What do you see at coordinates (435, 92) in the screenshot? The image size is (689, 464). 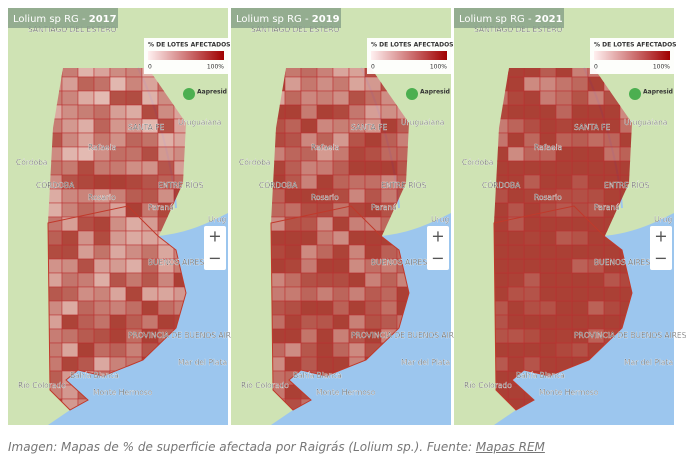 I see `logo: Aapresid` at bounding box center [435, 92].